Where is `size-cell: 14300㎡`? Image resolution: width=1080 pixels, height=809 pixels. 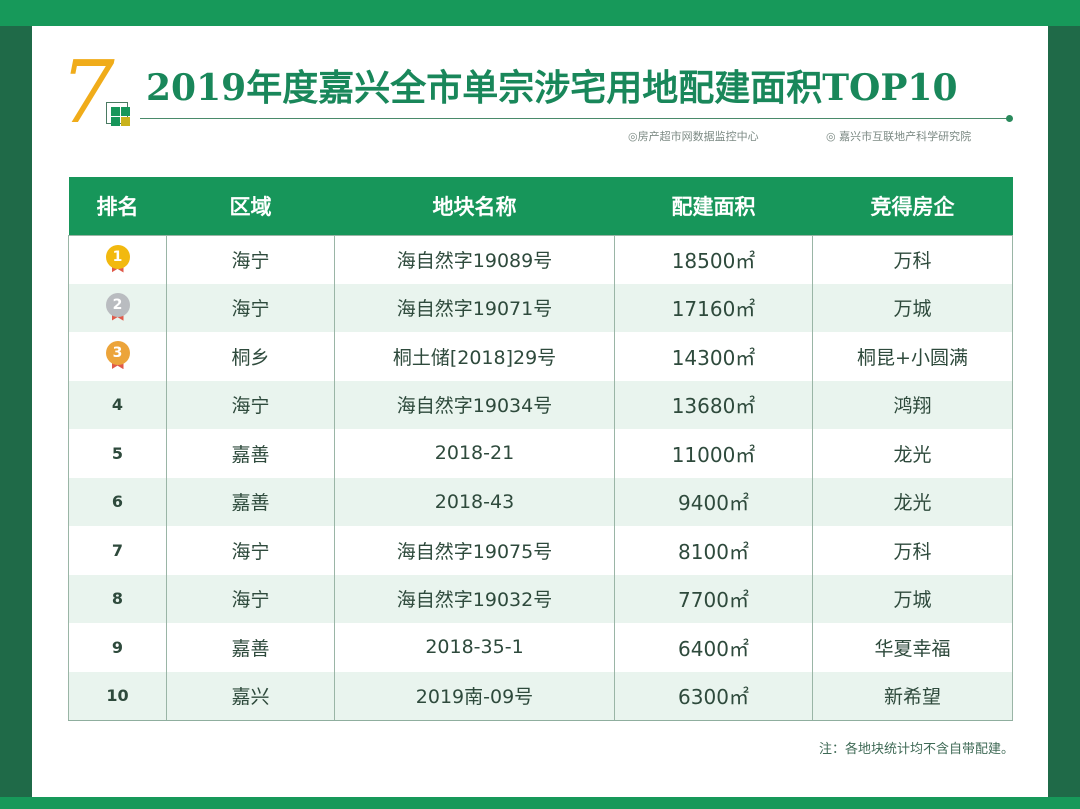
size-cell: 14300㎡ is located at coordinates (713, 356).